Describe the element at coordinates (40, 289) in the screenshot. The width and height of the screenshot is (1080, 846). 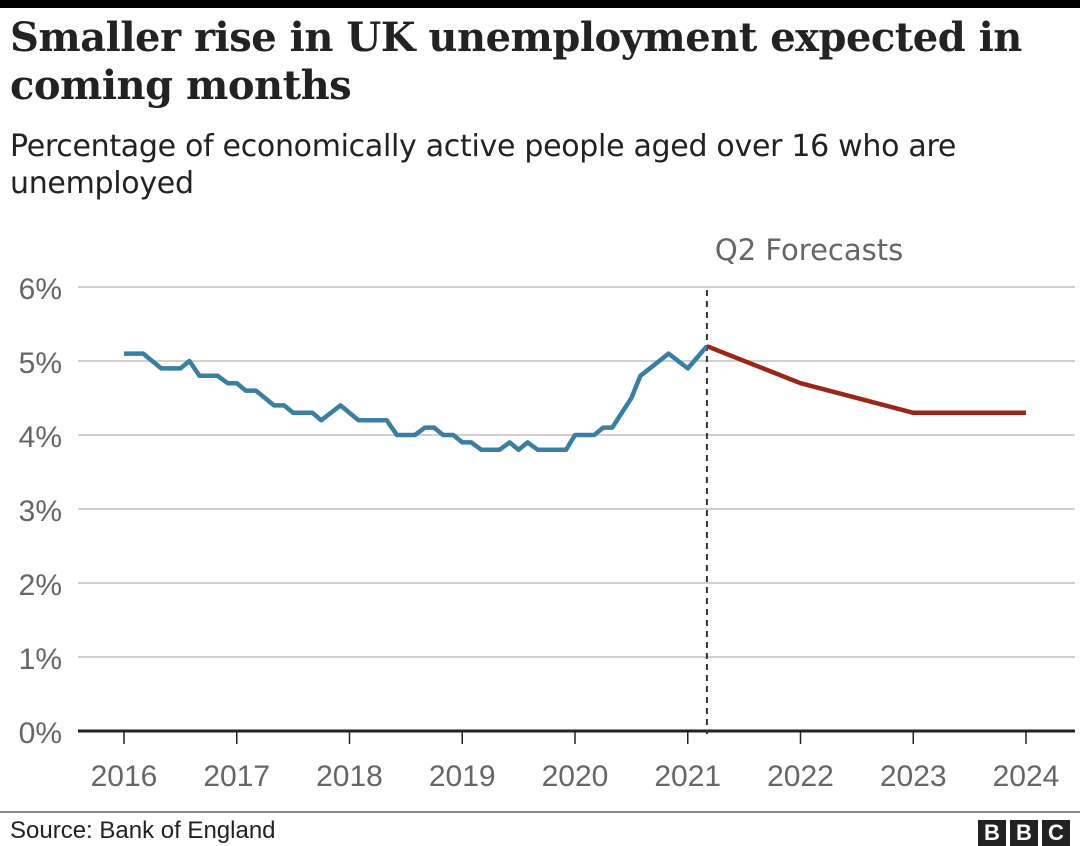
I see `y-tick-label: 6%` at that location.